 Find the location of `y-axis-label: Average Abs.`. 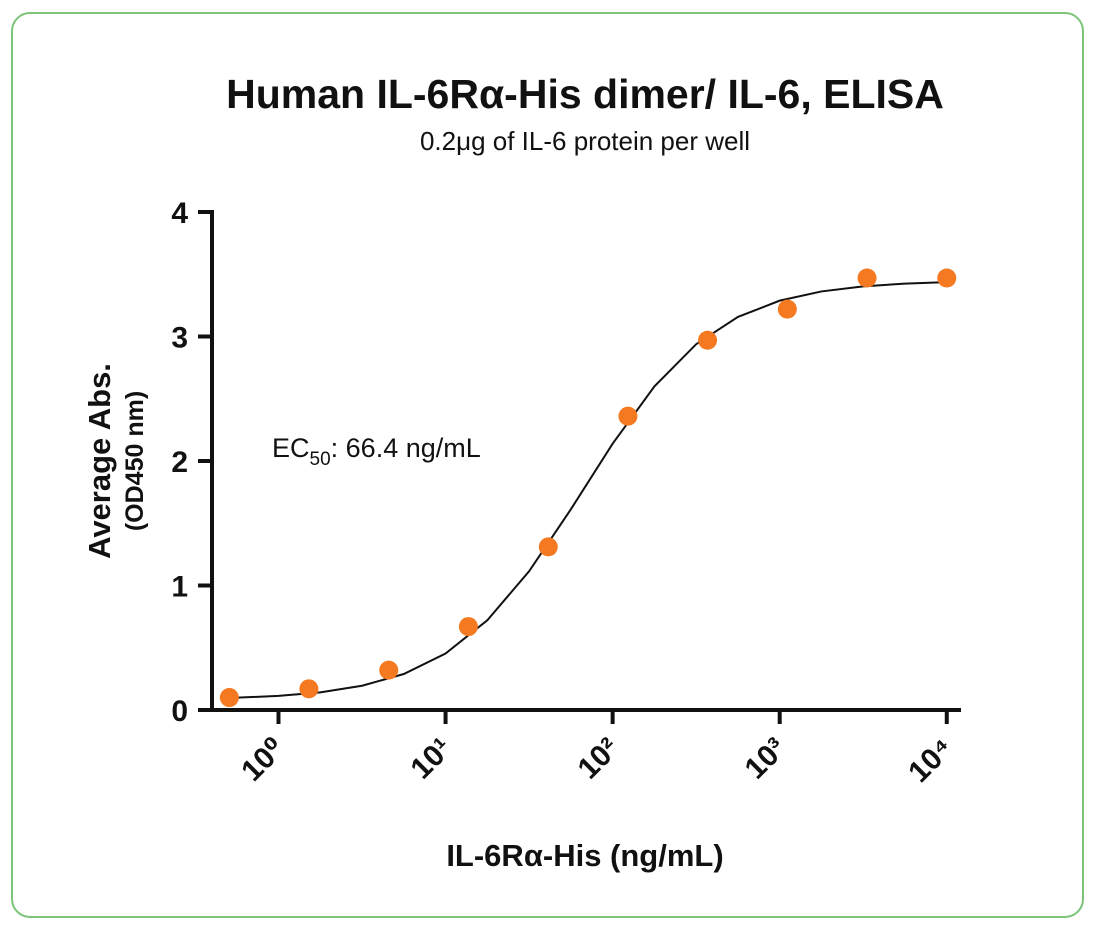

y-axis-label: Average Abs. is located at coordinates (99, 461).